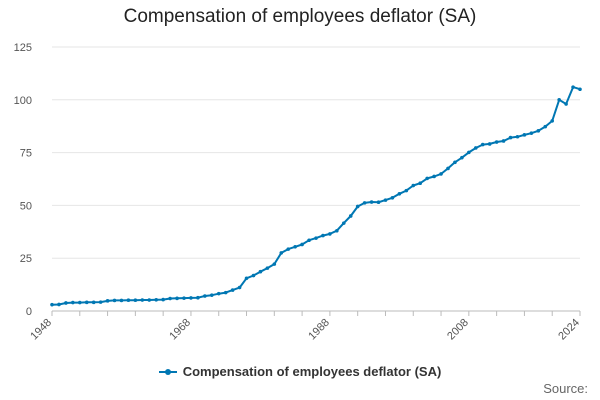 This screenshot has width=600, height=400. Describe the element at coordinates (300, 16) in the screenshot. I see `chart-title: Compensation of employees deflator (SA)` at that location.